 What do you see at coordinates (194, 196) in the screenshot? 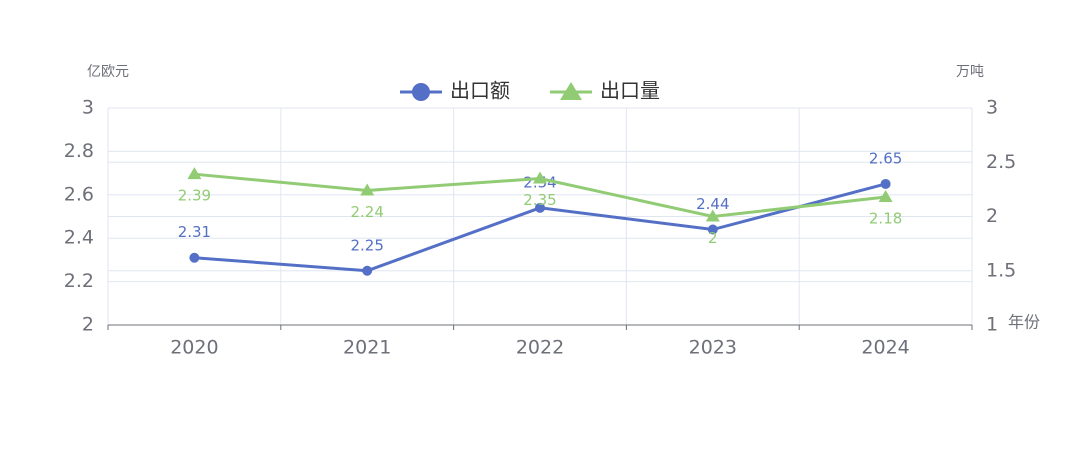
I see `data-label: 2.39` at bounding box center [194, 196].